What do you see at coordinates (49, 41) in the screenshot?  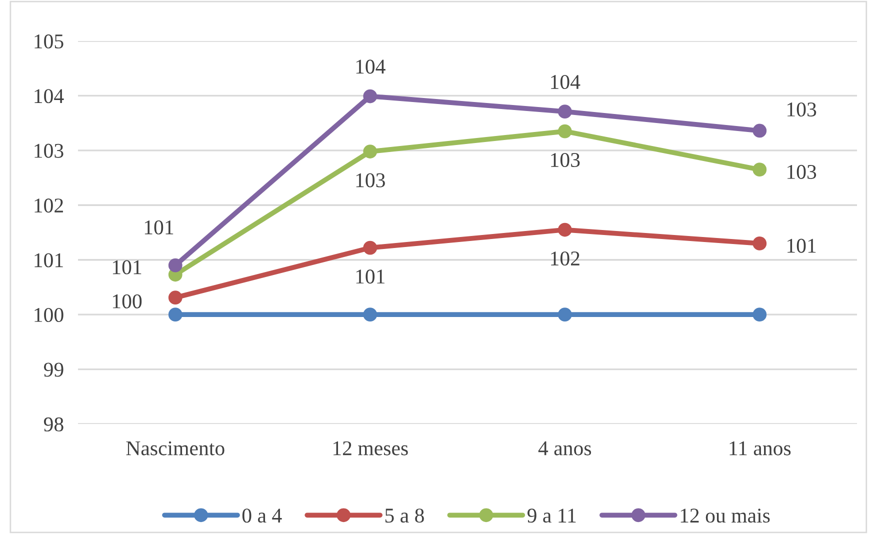 I see `y-tick-label: 105` at bounding box center [49, 41].